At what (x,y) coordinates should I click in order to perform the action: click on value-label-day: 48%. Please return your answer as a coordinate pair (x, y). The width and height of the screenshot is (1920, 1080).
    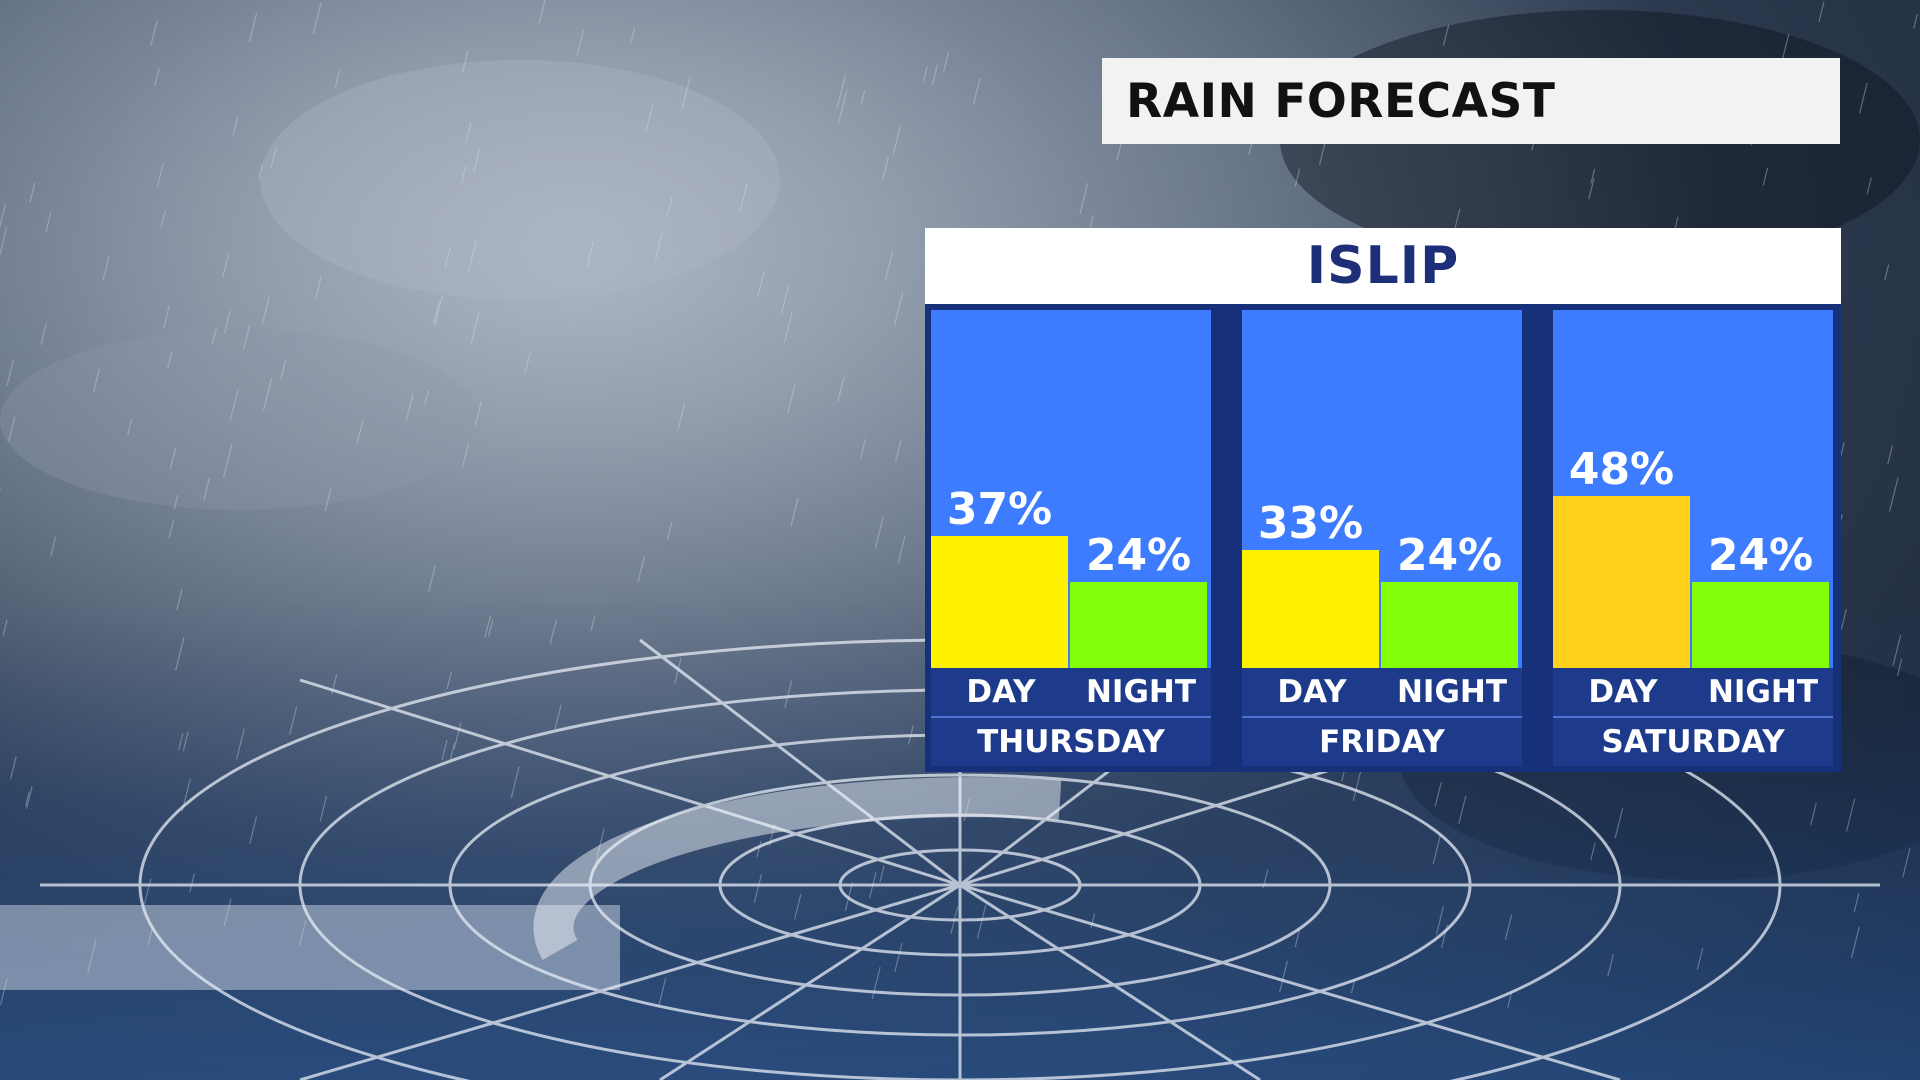
    Looking at the image, I should click on (1621, 470).